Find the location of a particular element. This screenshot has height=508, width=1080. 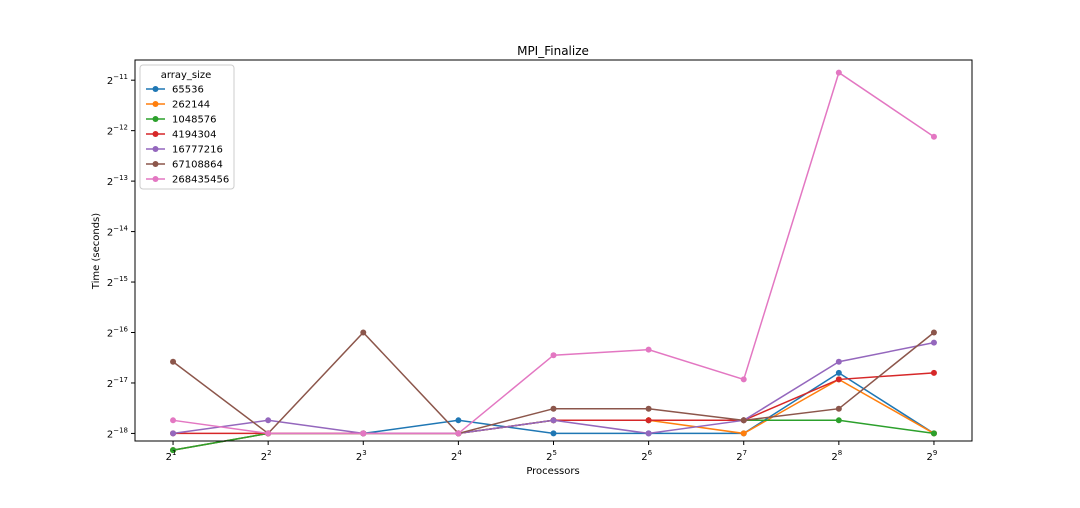

legend-label: 4194304 is located at coordinates (194, 135).